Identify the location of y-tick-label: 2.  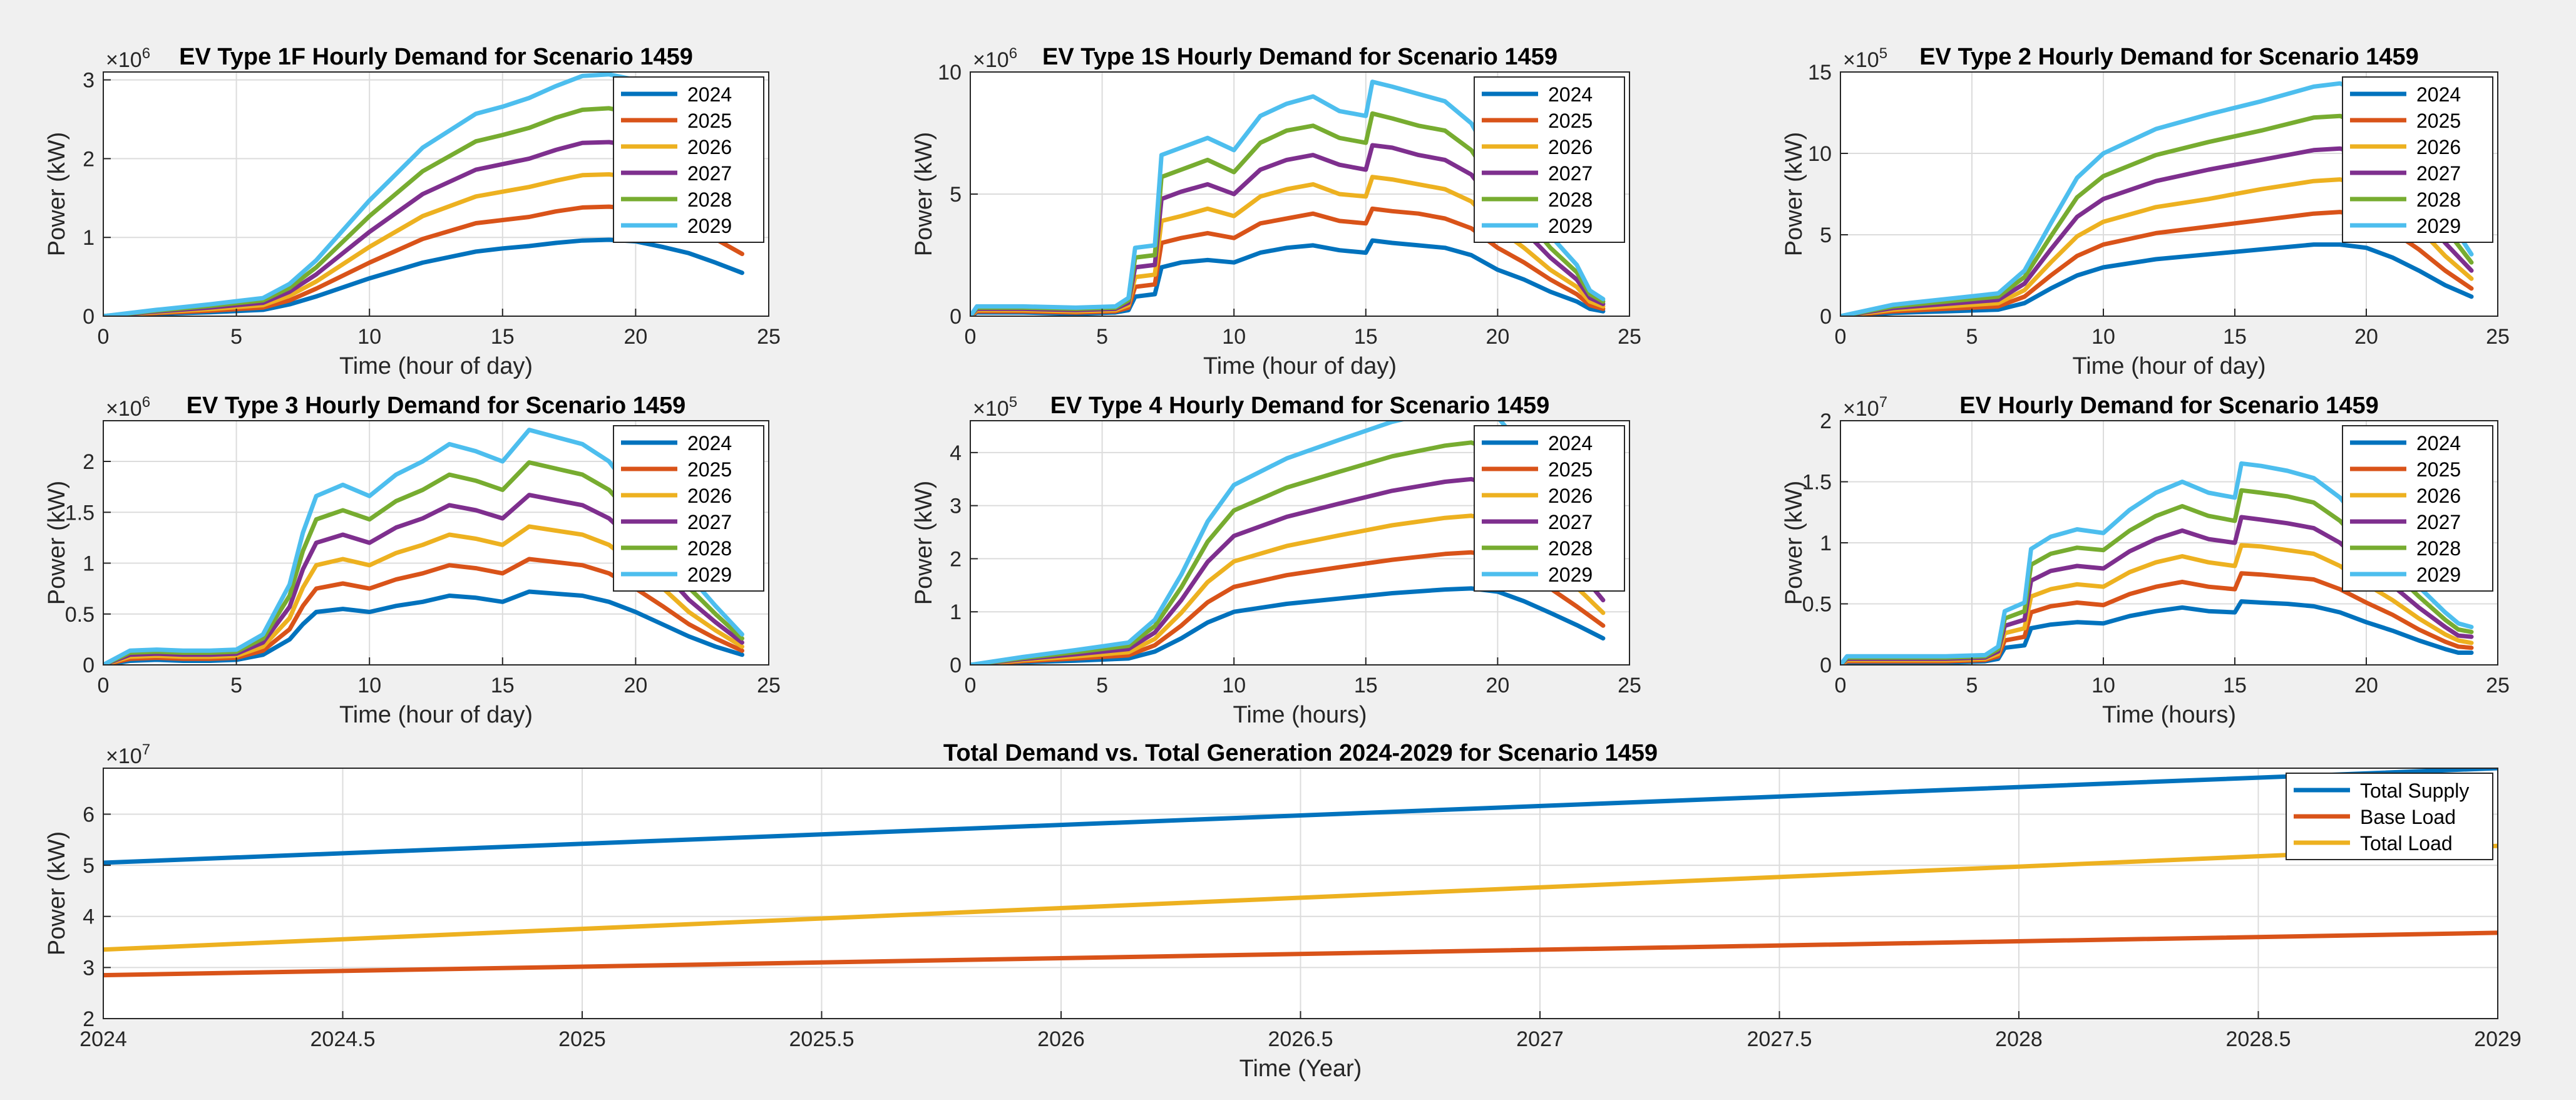
(956, 559).